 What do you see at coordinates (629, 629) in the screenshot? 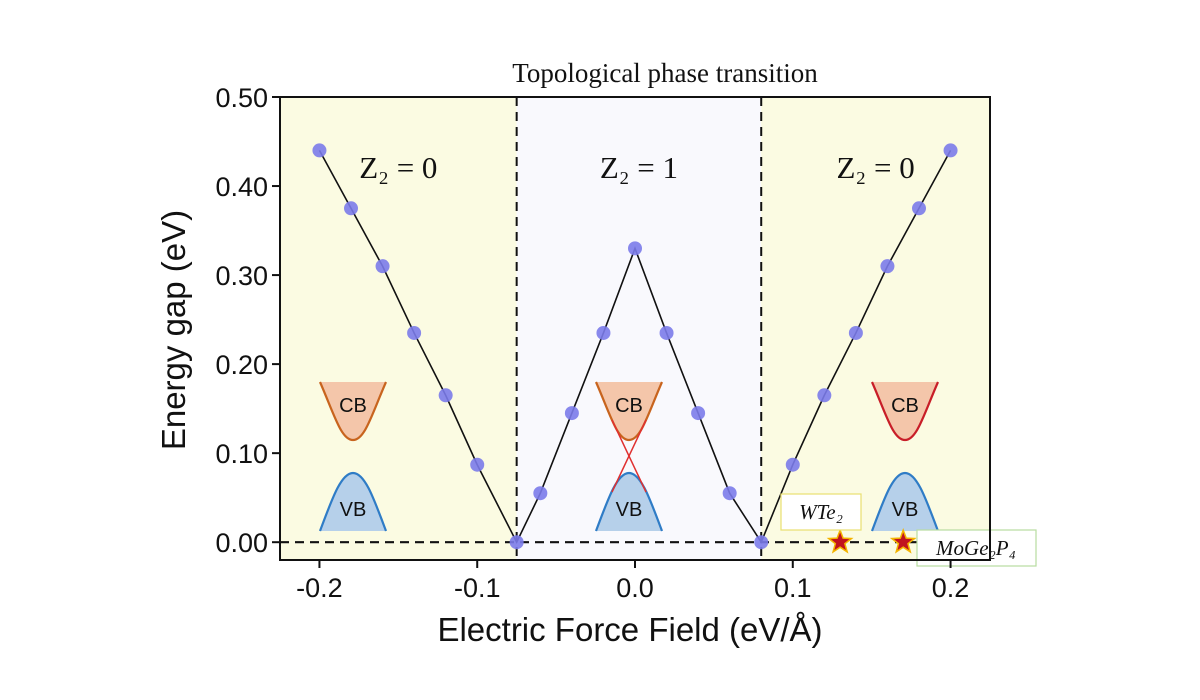
I see `x-axis-title: Electric Force Field (eV/Å)` at bounding box center [629, 629].